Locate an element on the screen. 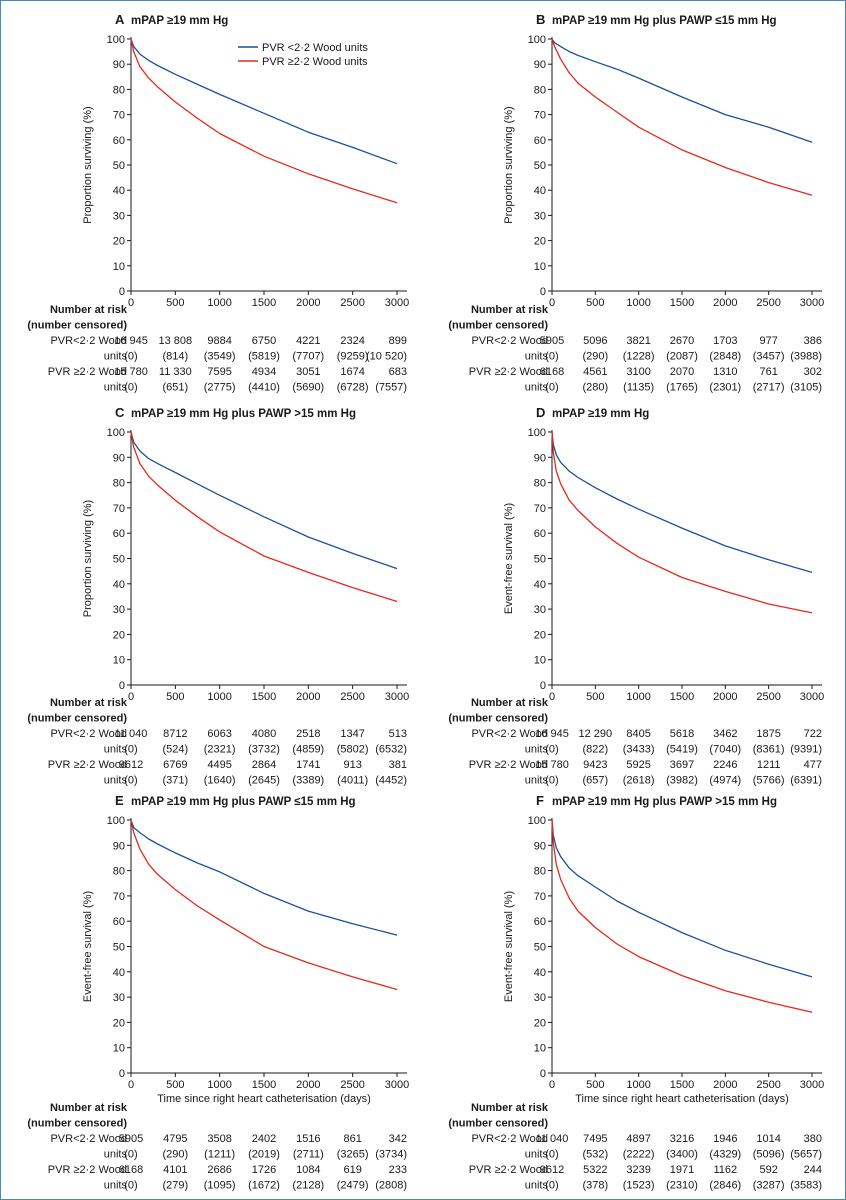 The image size is (846, 1200). panel-b-x-tick-label: 3000 is located at coordinates (812, 303).